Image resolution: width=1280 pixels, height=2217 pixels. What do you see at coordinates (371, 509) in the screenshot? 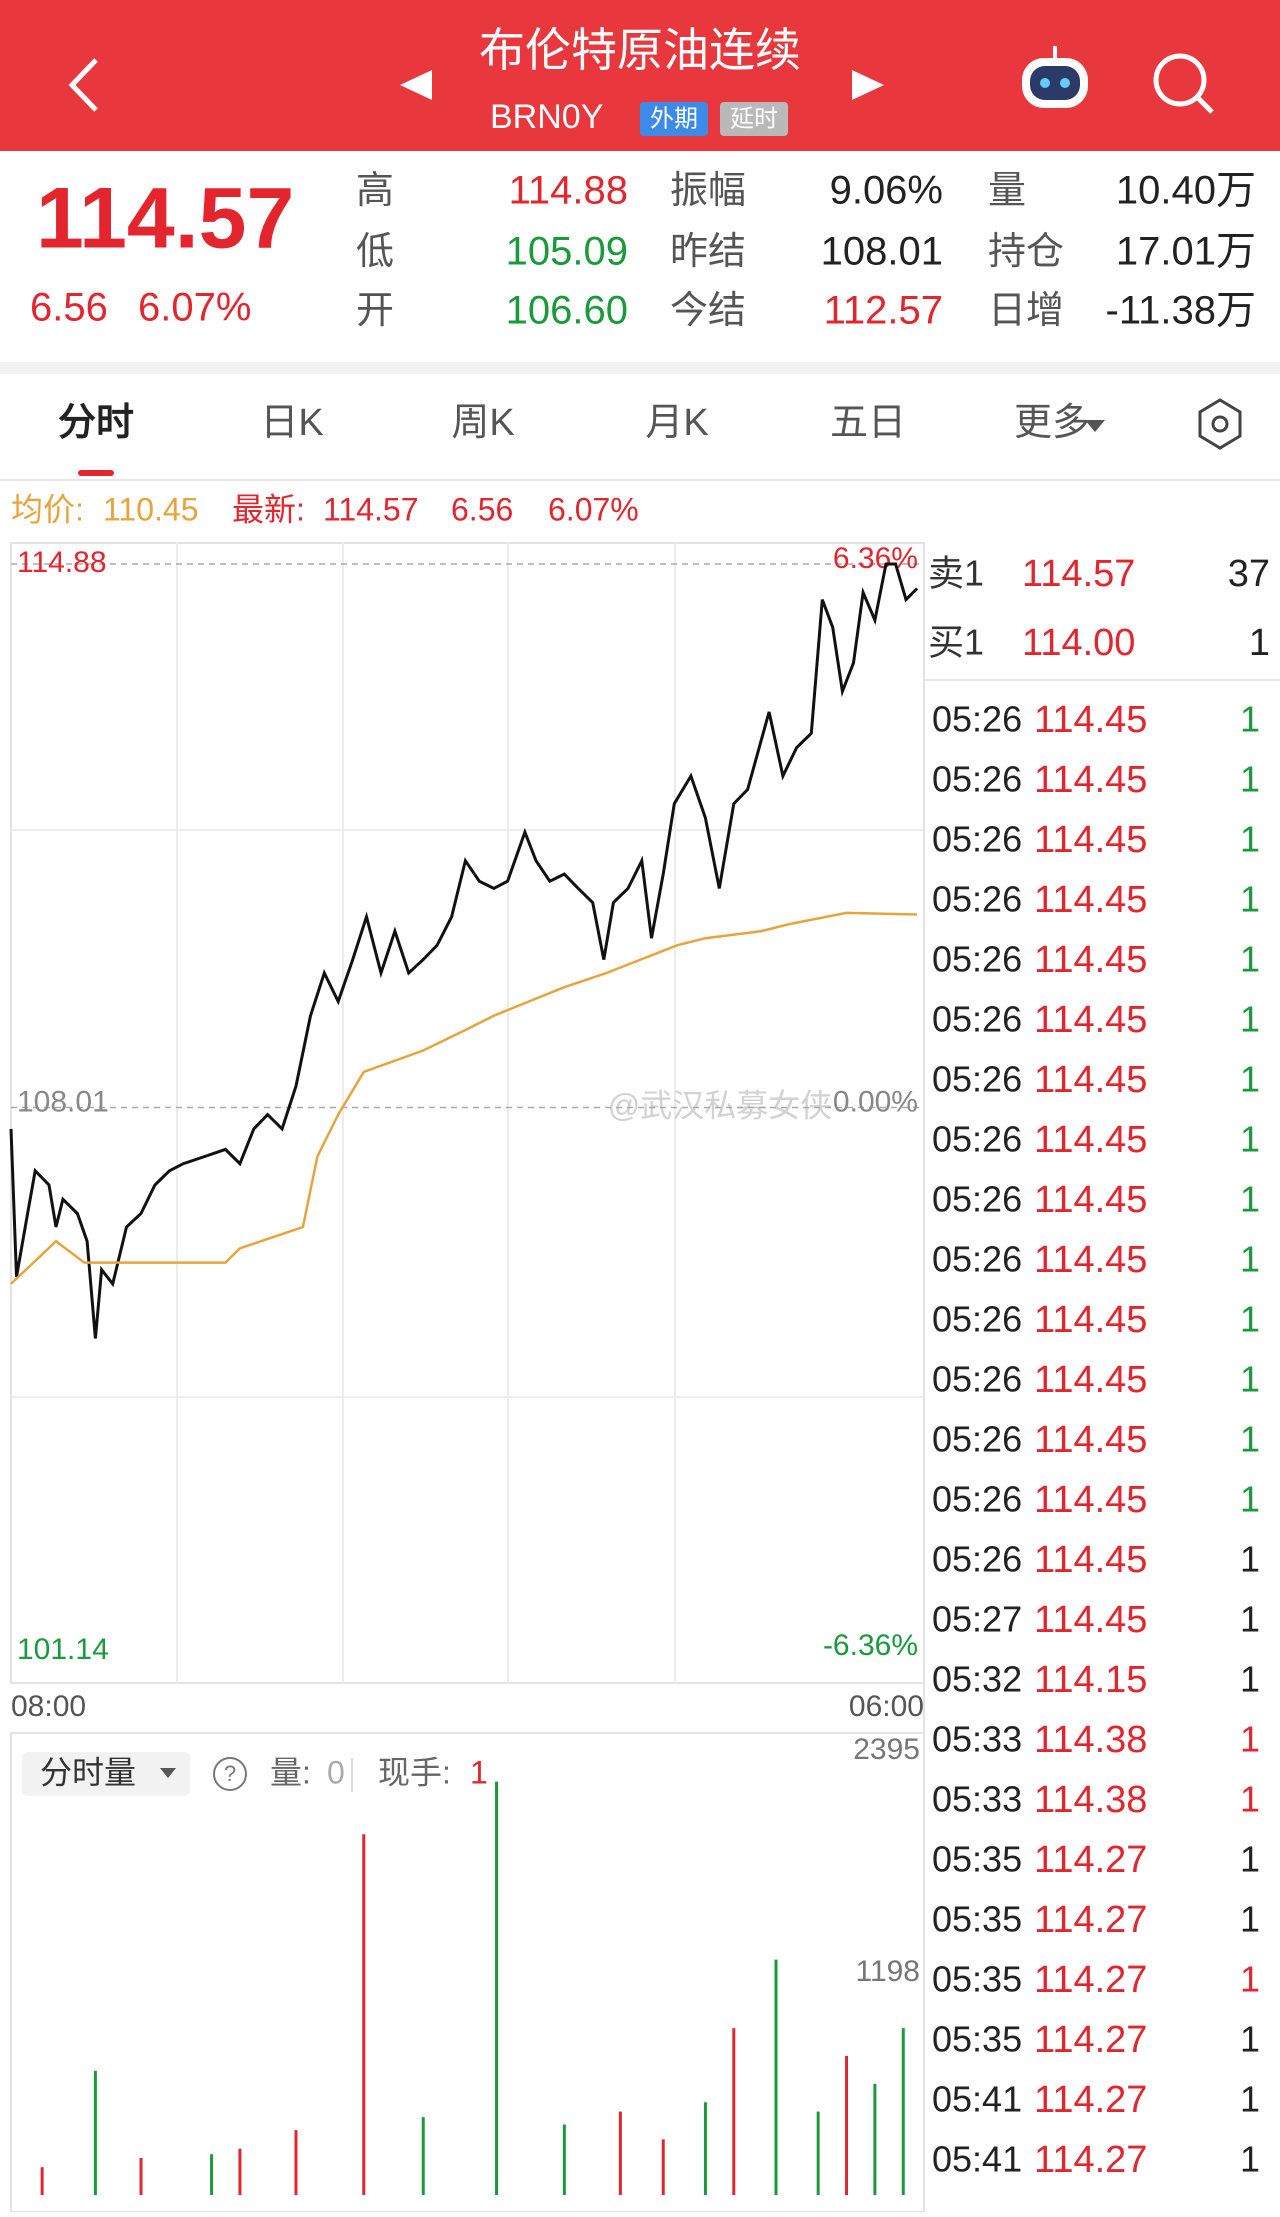
I see `last-price-info: 114.57` at bounding box center [371, 509].